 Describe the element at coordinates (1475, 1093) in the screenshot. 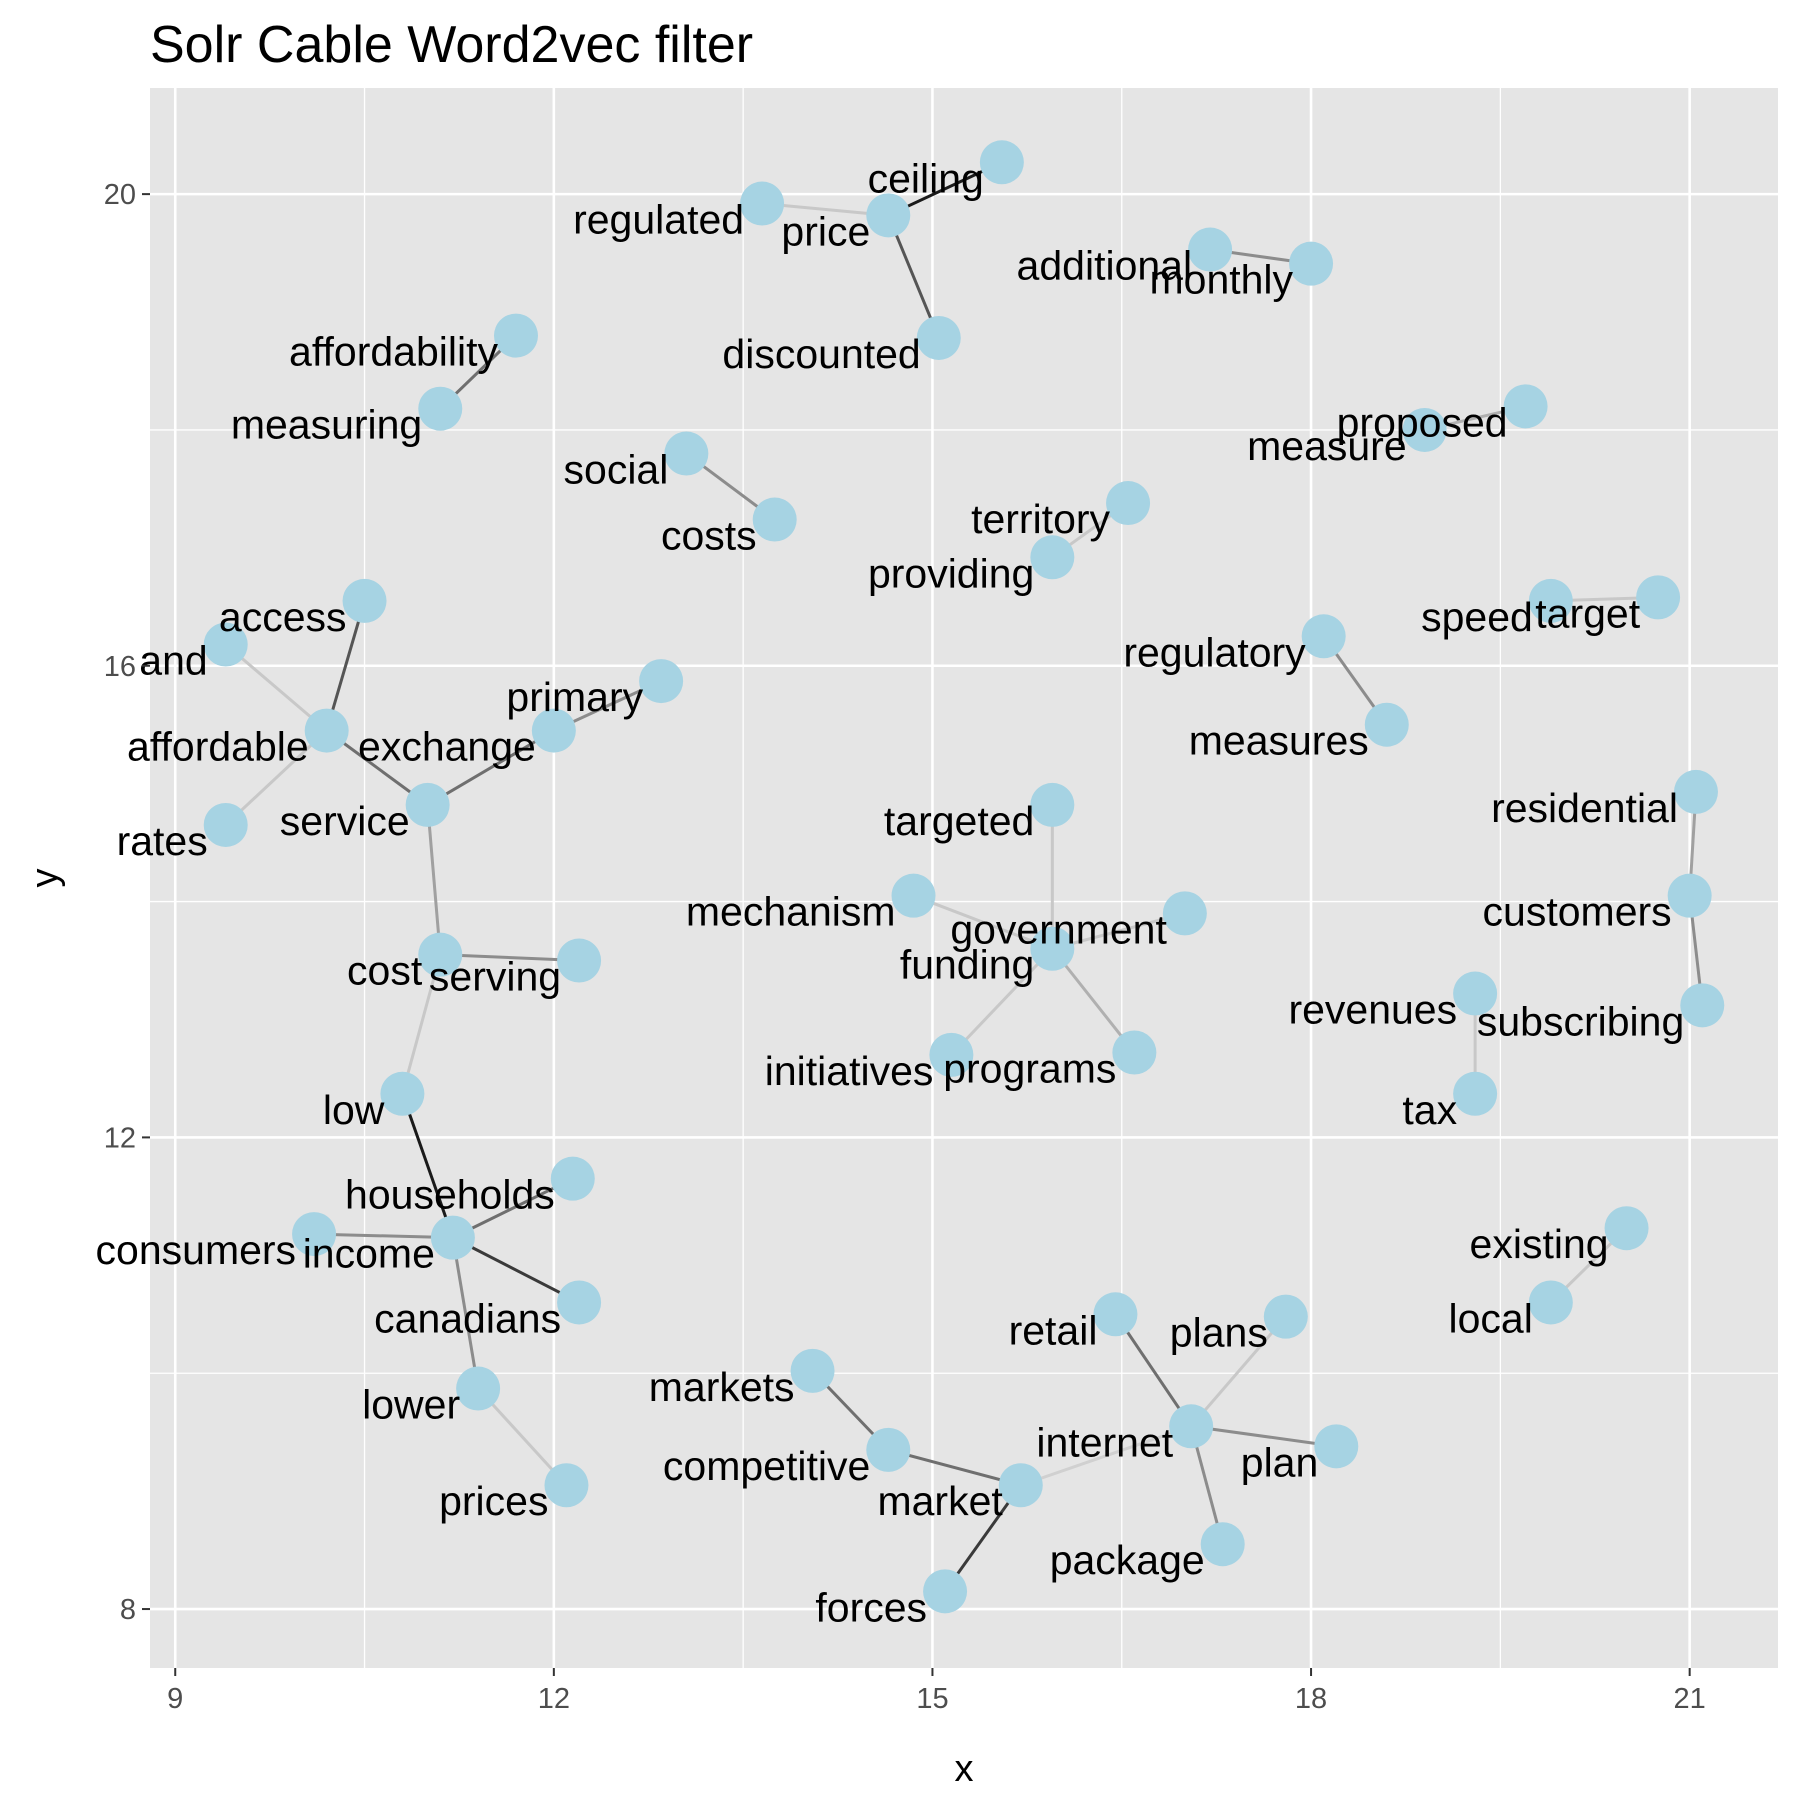

I see `point-tax` at that location.